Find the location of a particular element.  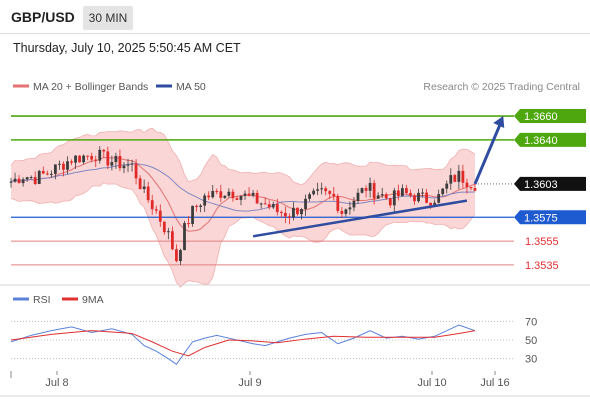

rsi-ma-legend-label: 9MA is located at coordinates (93, 300).